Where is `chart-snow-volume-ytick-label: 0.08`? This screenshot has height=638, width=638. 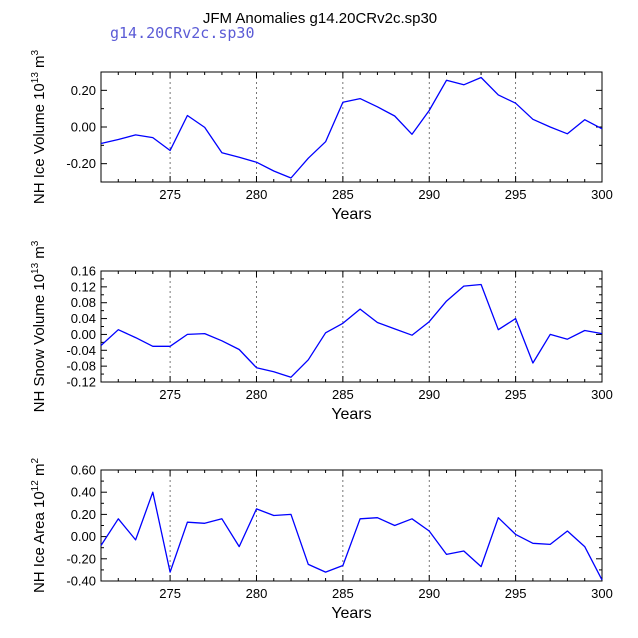
chart-snow-volume-ytick-label: 0.08 is located at coordinates (83, 302).